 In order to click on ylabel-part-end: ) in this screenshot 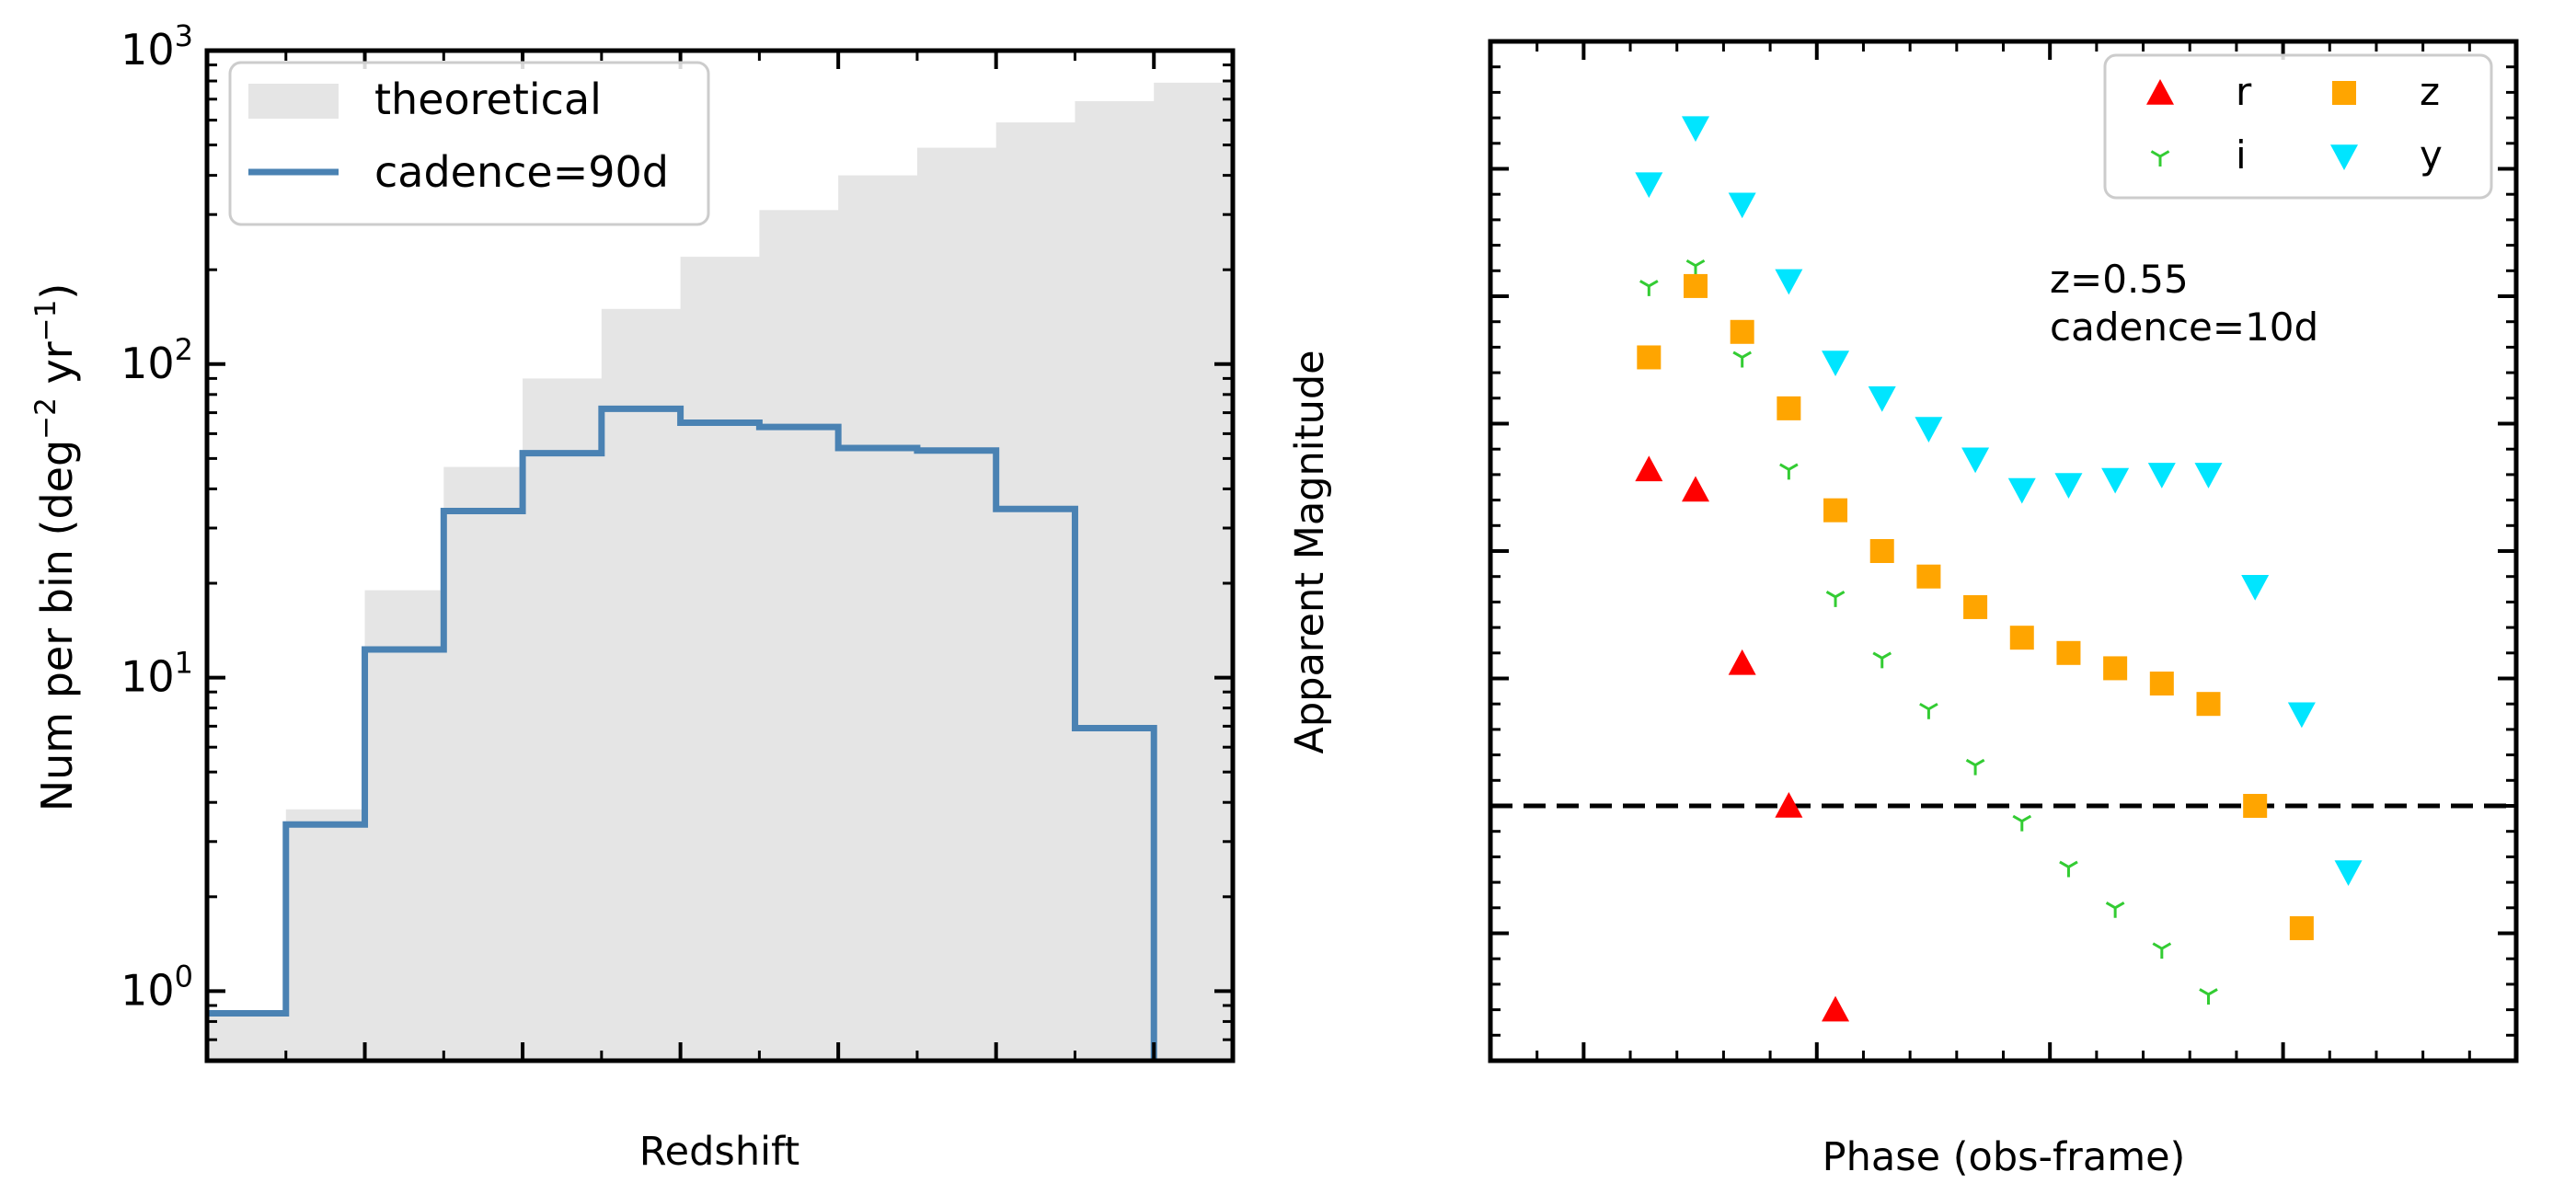, I will do `click(57, 291)`.